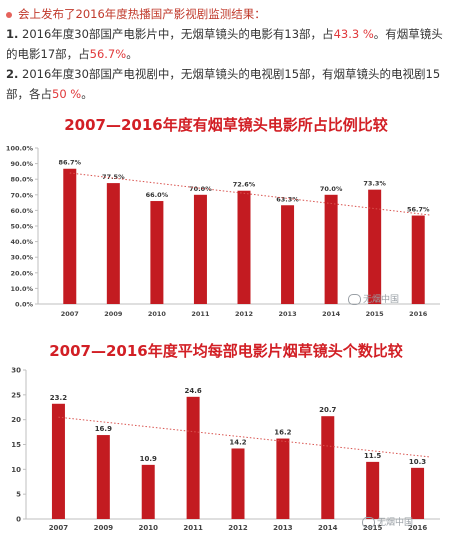  Describe the element at coordinates (244, 185) in the screenshot. I see `bar-value-label: 72.6%` at that location.